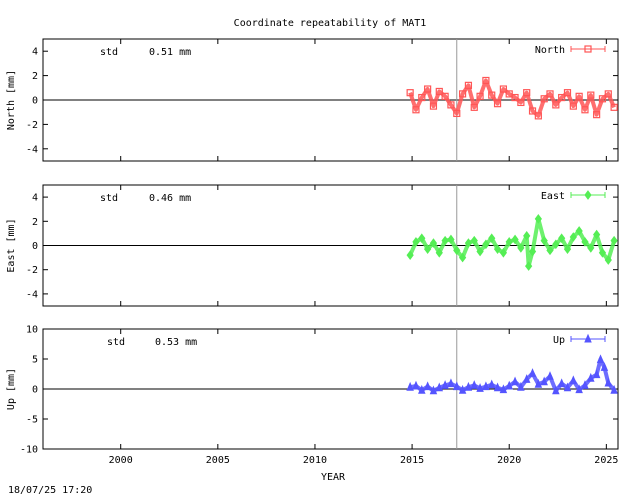  What do you see at coordinates (170, 198) in the screenshot?
I see `std-value: 0.46 mm` at bounding box center [170, 198].